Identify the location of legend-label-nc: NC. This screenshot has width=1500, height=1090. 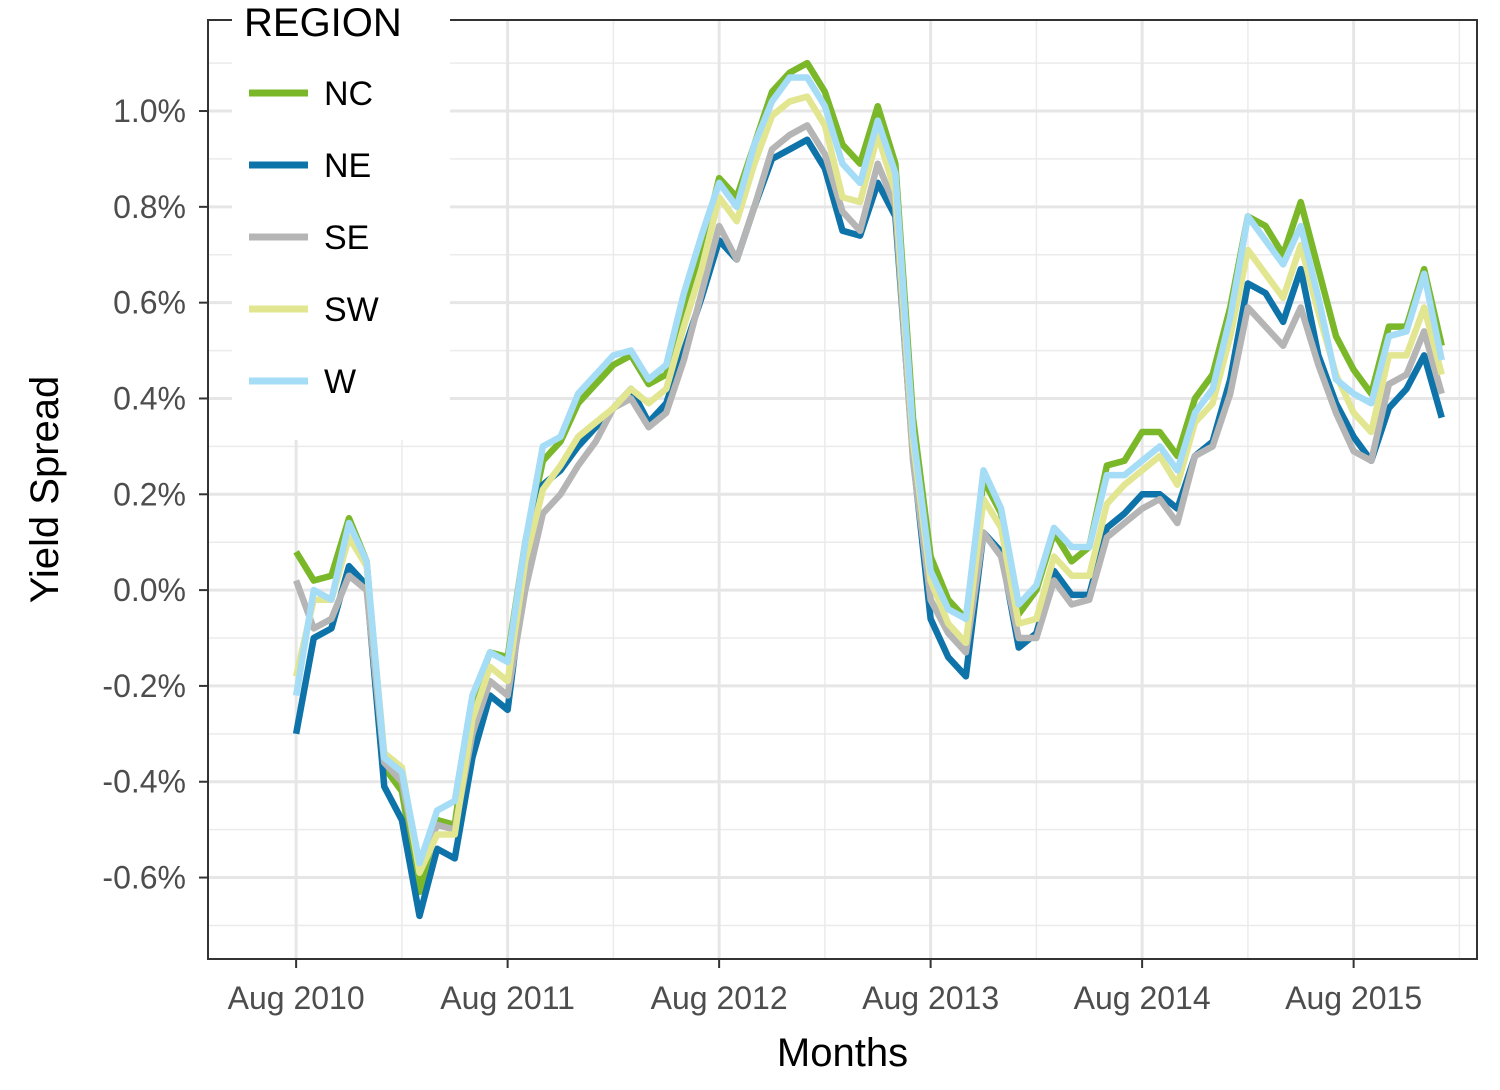
(348, 94).